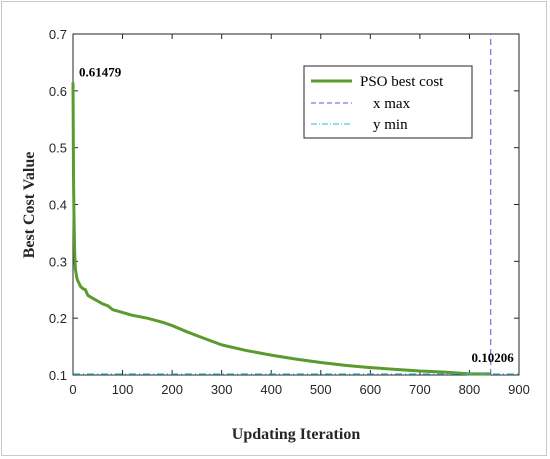 This screenshot has height=459, width=550. I want to click on legend-box, so click(388, 102).